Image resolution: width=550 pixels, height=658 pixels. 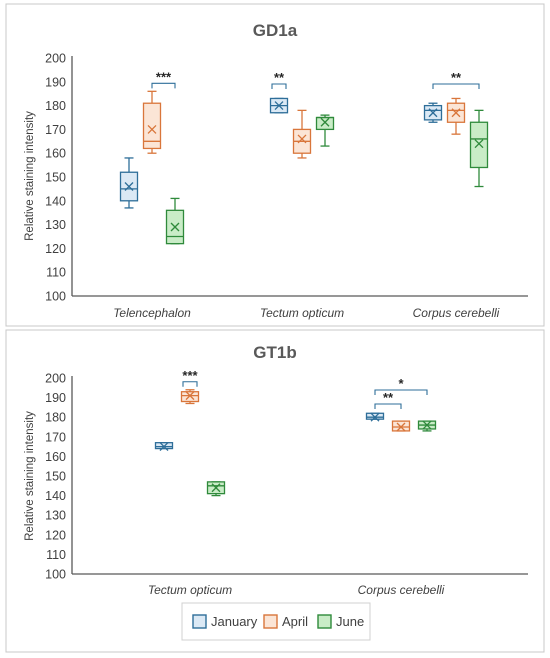 What do you see at coordinates (199, 621) in the screenshot?
I see `legend-swatch-january` at bounding box center [199, 621].